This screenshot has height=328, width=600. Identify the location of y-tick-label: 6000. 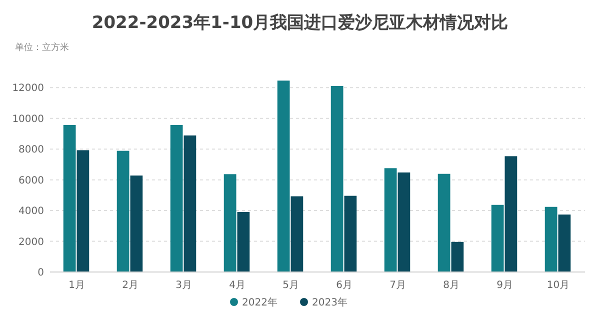
(31, 180).